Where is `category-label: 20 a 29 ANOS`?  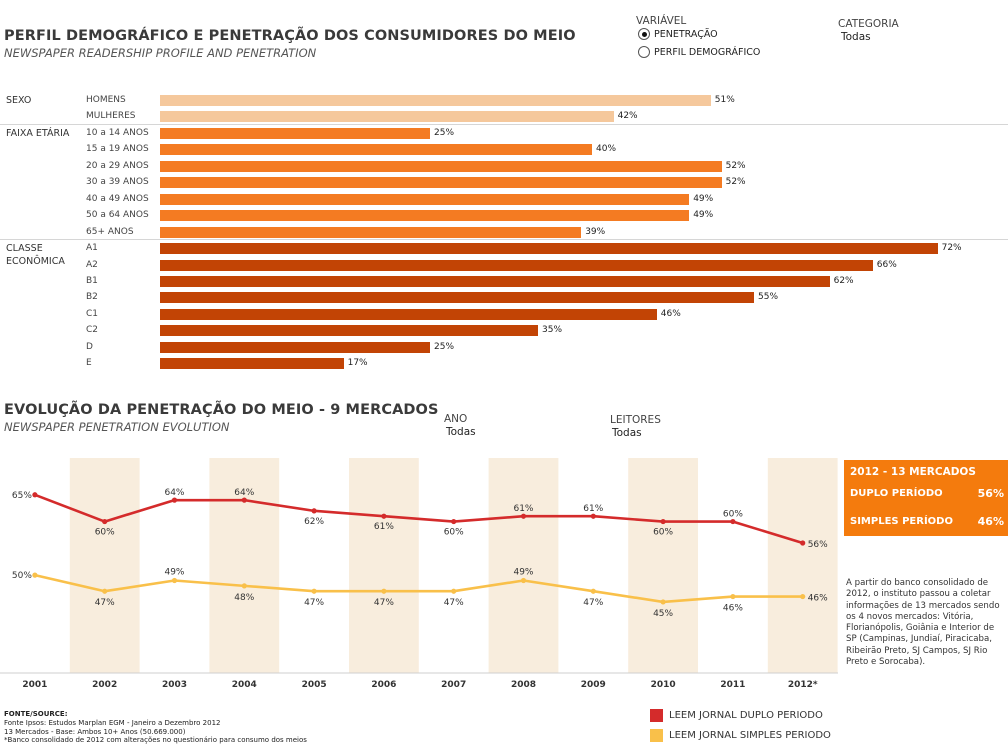 category-label: 20 a 29 ANOS is located at coordinates (117, 165).